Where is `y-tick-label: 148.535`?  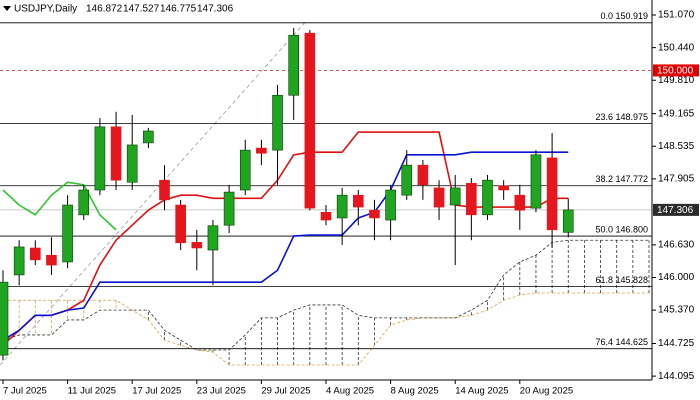 y-tick-label: 148.535 is located at coordinates (676, 146).